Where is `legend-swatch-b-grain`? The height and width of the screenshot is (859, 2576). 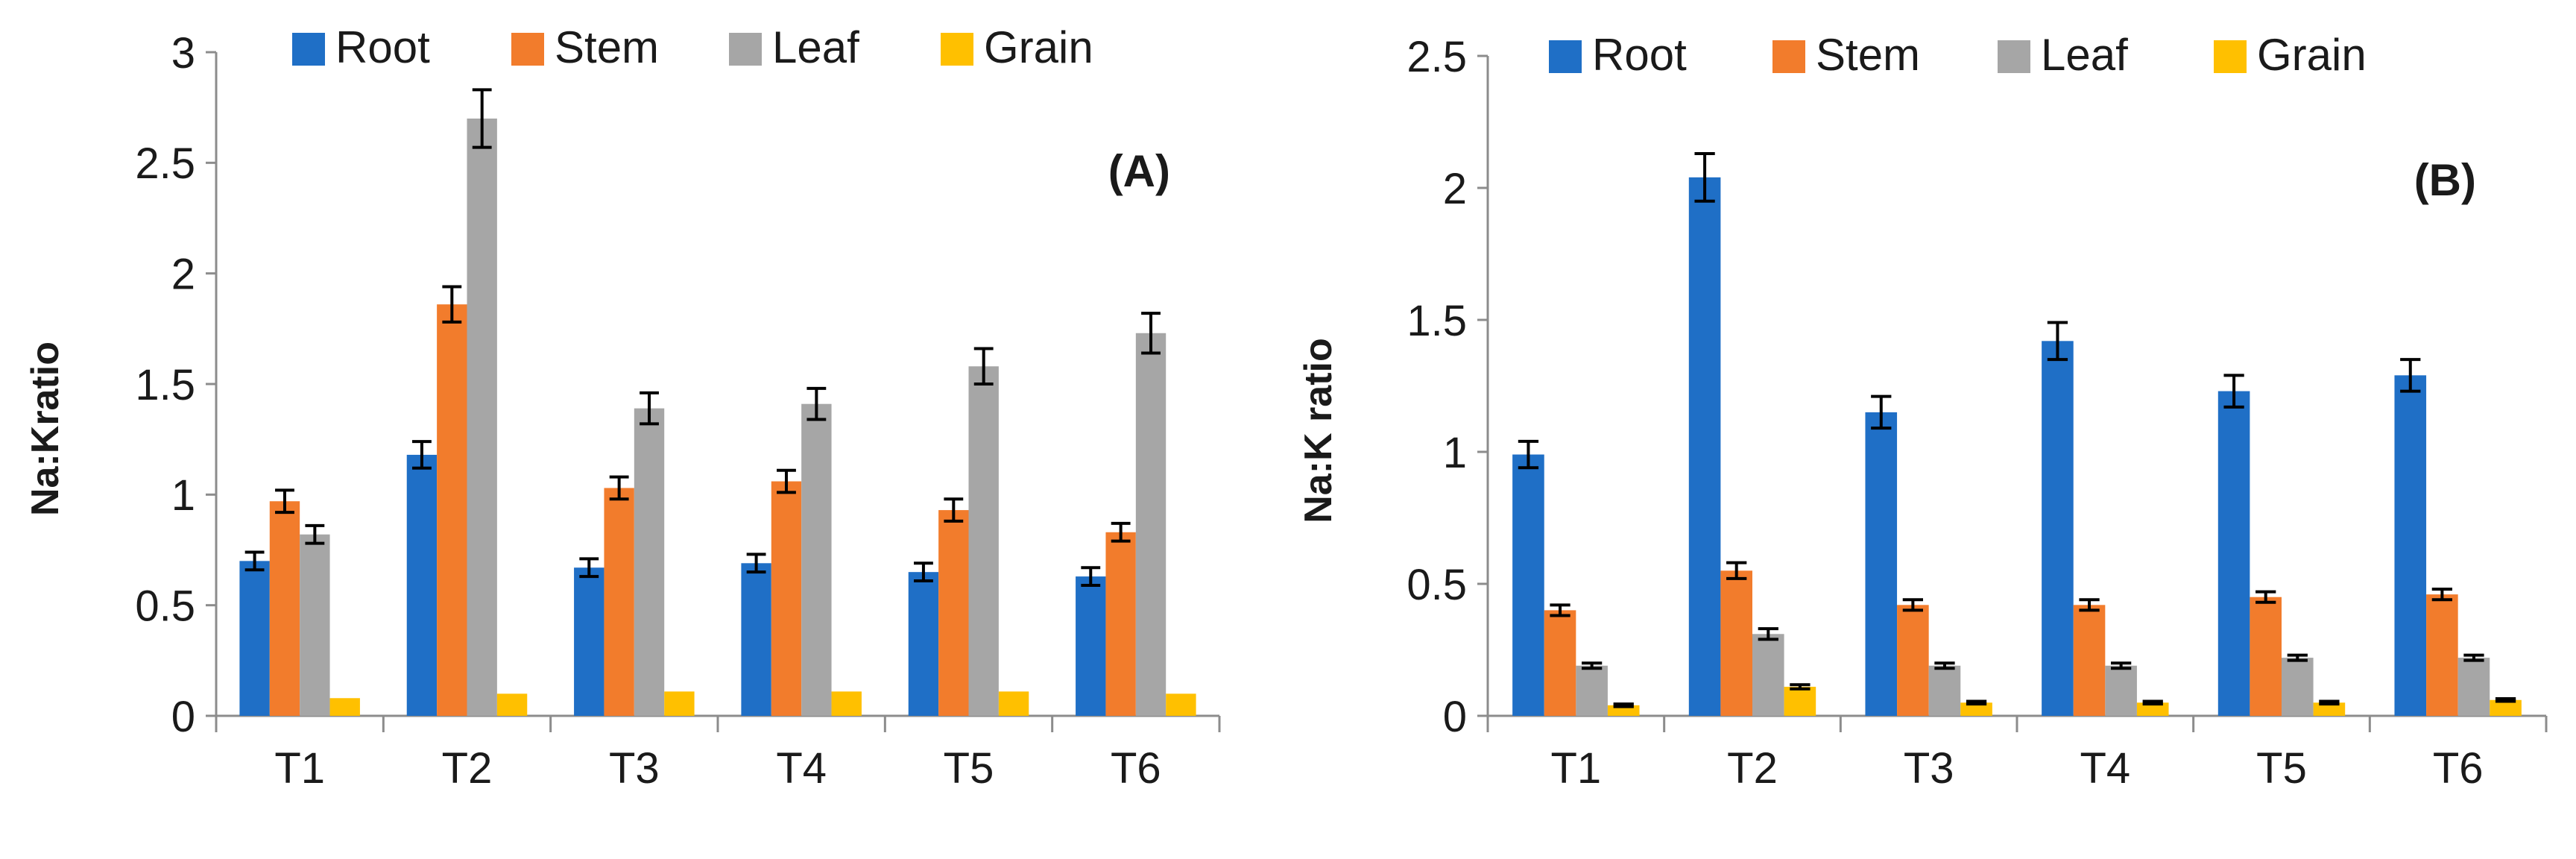
legend-swatch-b-grain is located at coordinates (2230, 56).